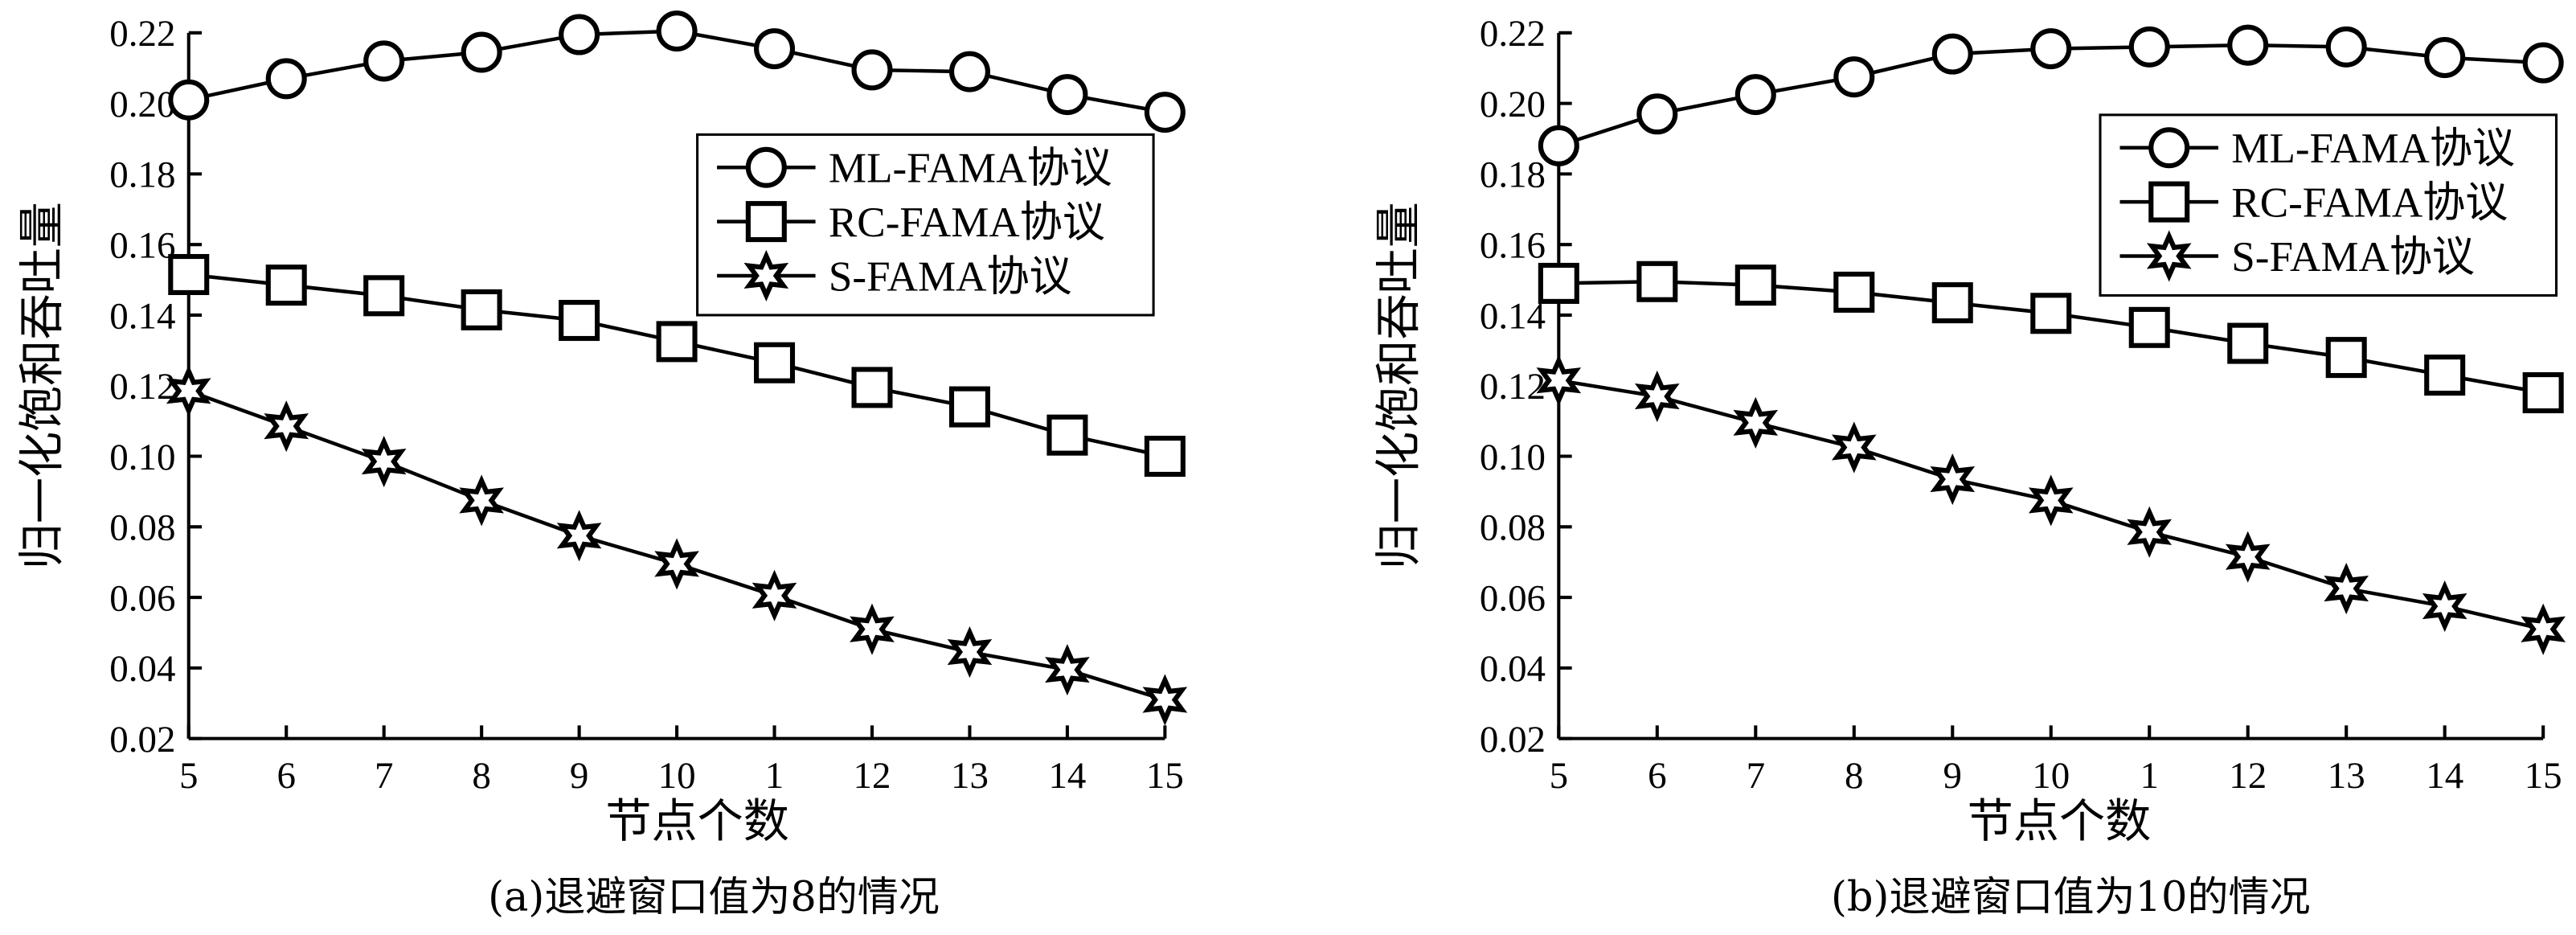  I want to click on legend-item: ML-FAMA协议, so click(2317, 148).